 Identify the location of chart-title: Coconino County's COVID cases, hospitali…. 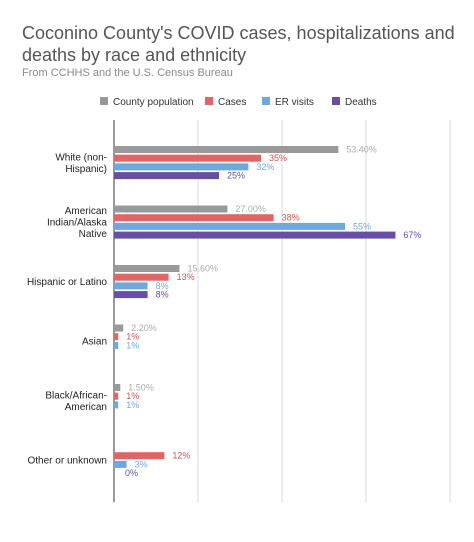
(238, 44).